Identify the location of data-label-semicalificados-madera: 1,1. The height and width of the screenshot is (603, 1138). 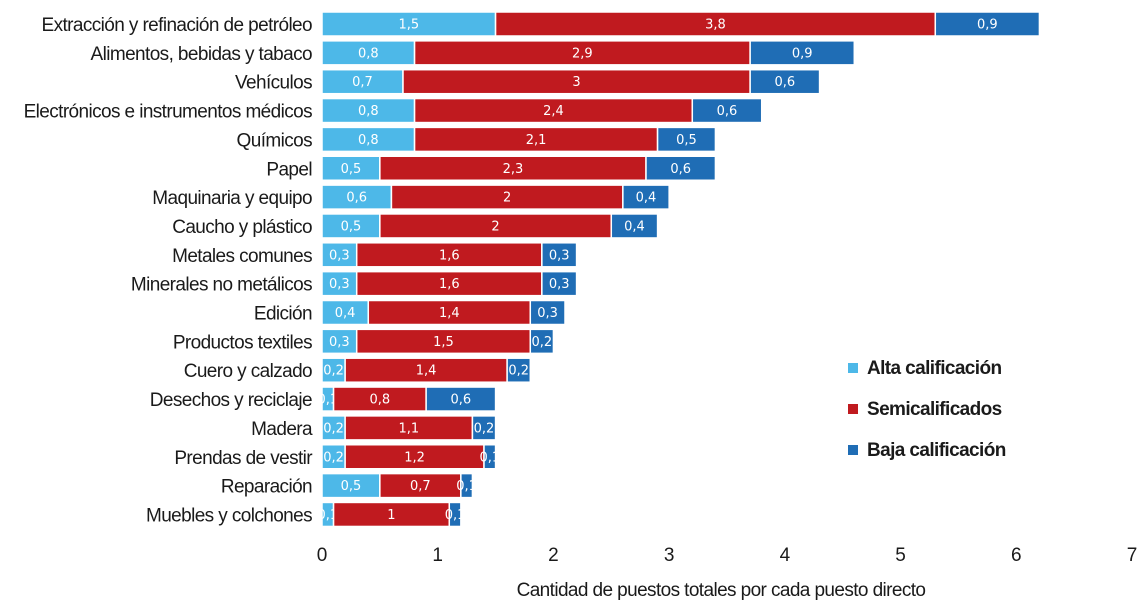
(408, 428).